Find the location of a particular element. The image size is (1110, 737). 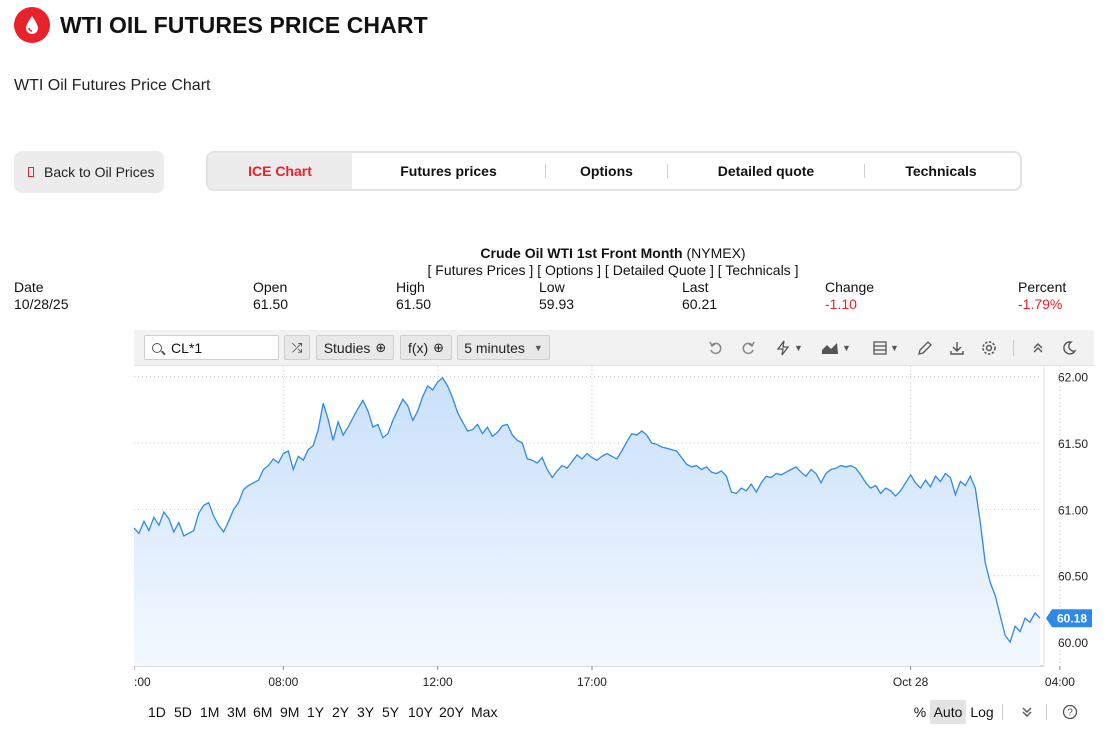

help-icon: ? is located at coordinates (1070, 712).